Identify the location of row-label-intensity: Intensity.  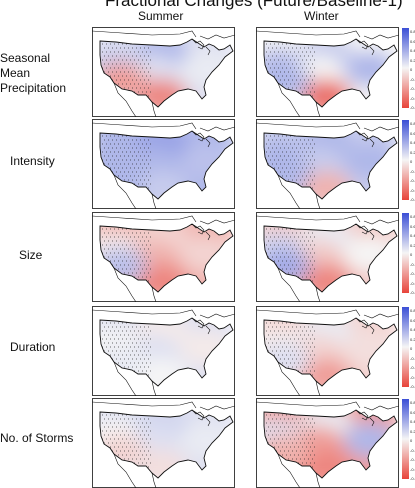
(32, 161).